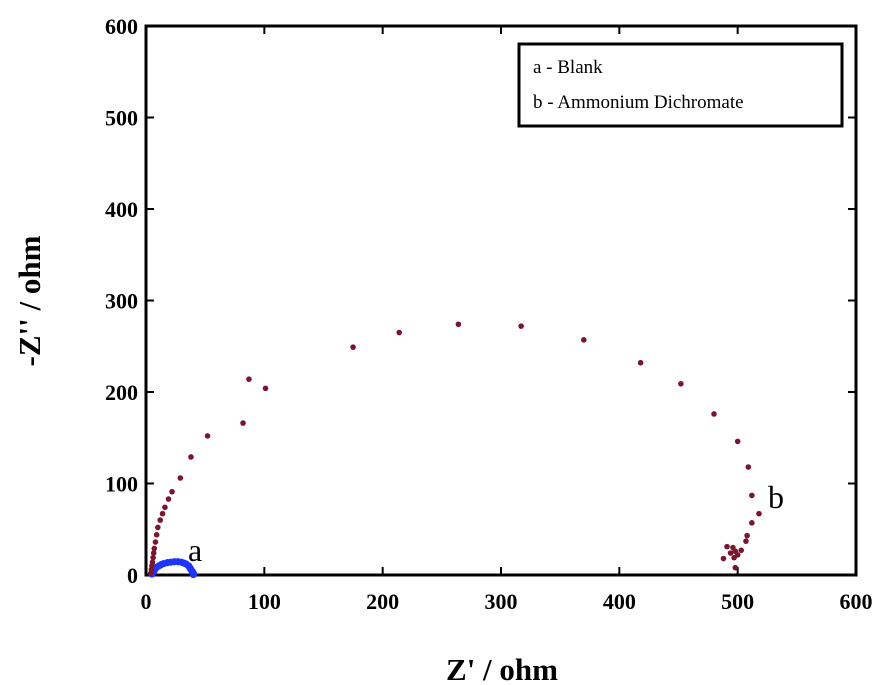  What do you see at coordinates (121, 484) in the screenshot?
I see `y-tick-label: 100` at bounding box center [121, 484].